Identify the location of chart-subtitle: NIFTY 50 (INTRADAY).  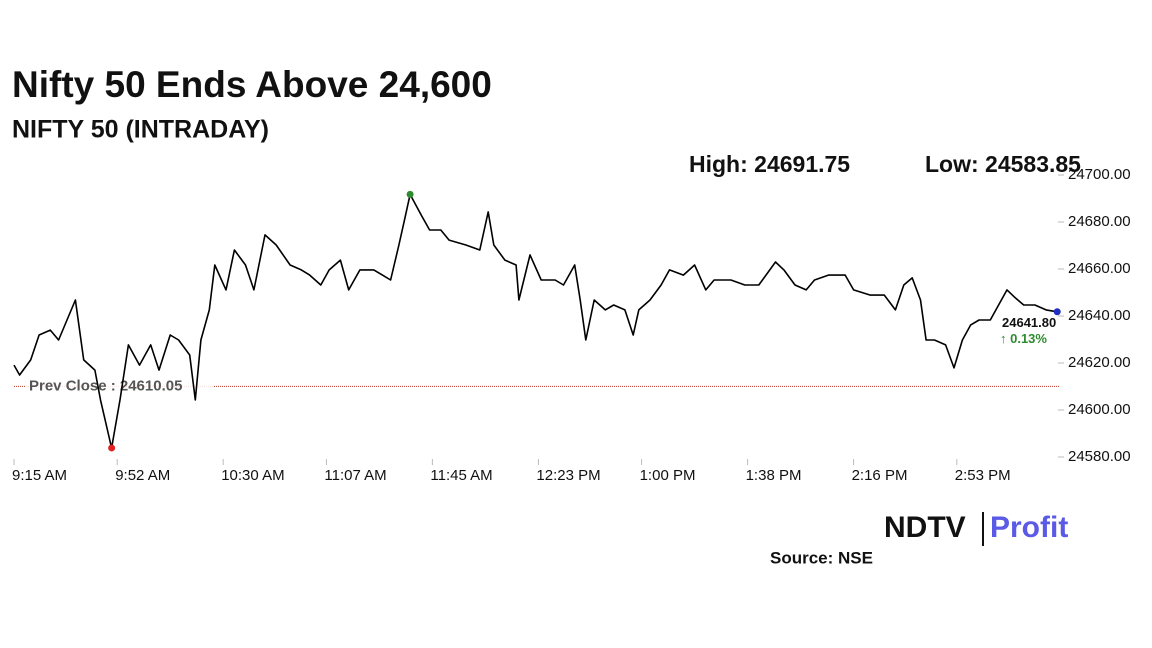
(140, 130).